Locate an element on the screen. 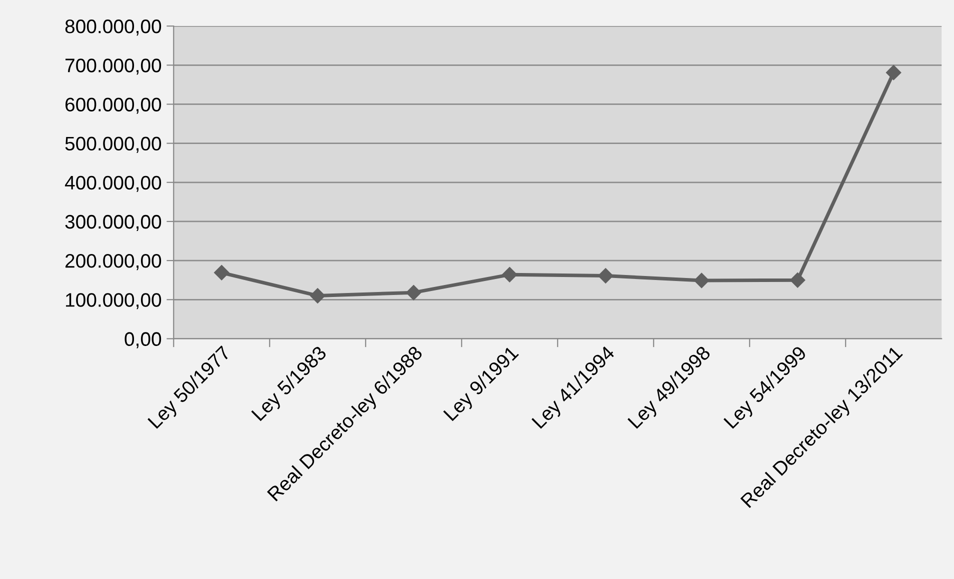 This screenshot has width=954, height=579. y-tick-label: 800.000,00 is located at coordinates (113, 28).